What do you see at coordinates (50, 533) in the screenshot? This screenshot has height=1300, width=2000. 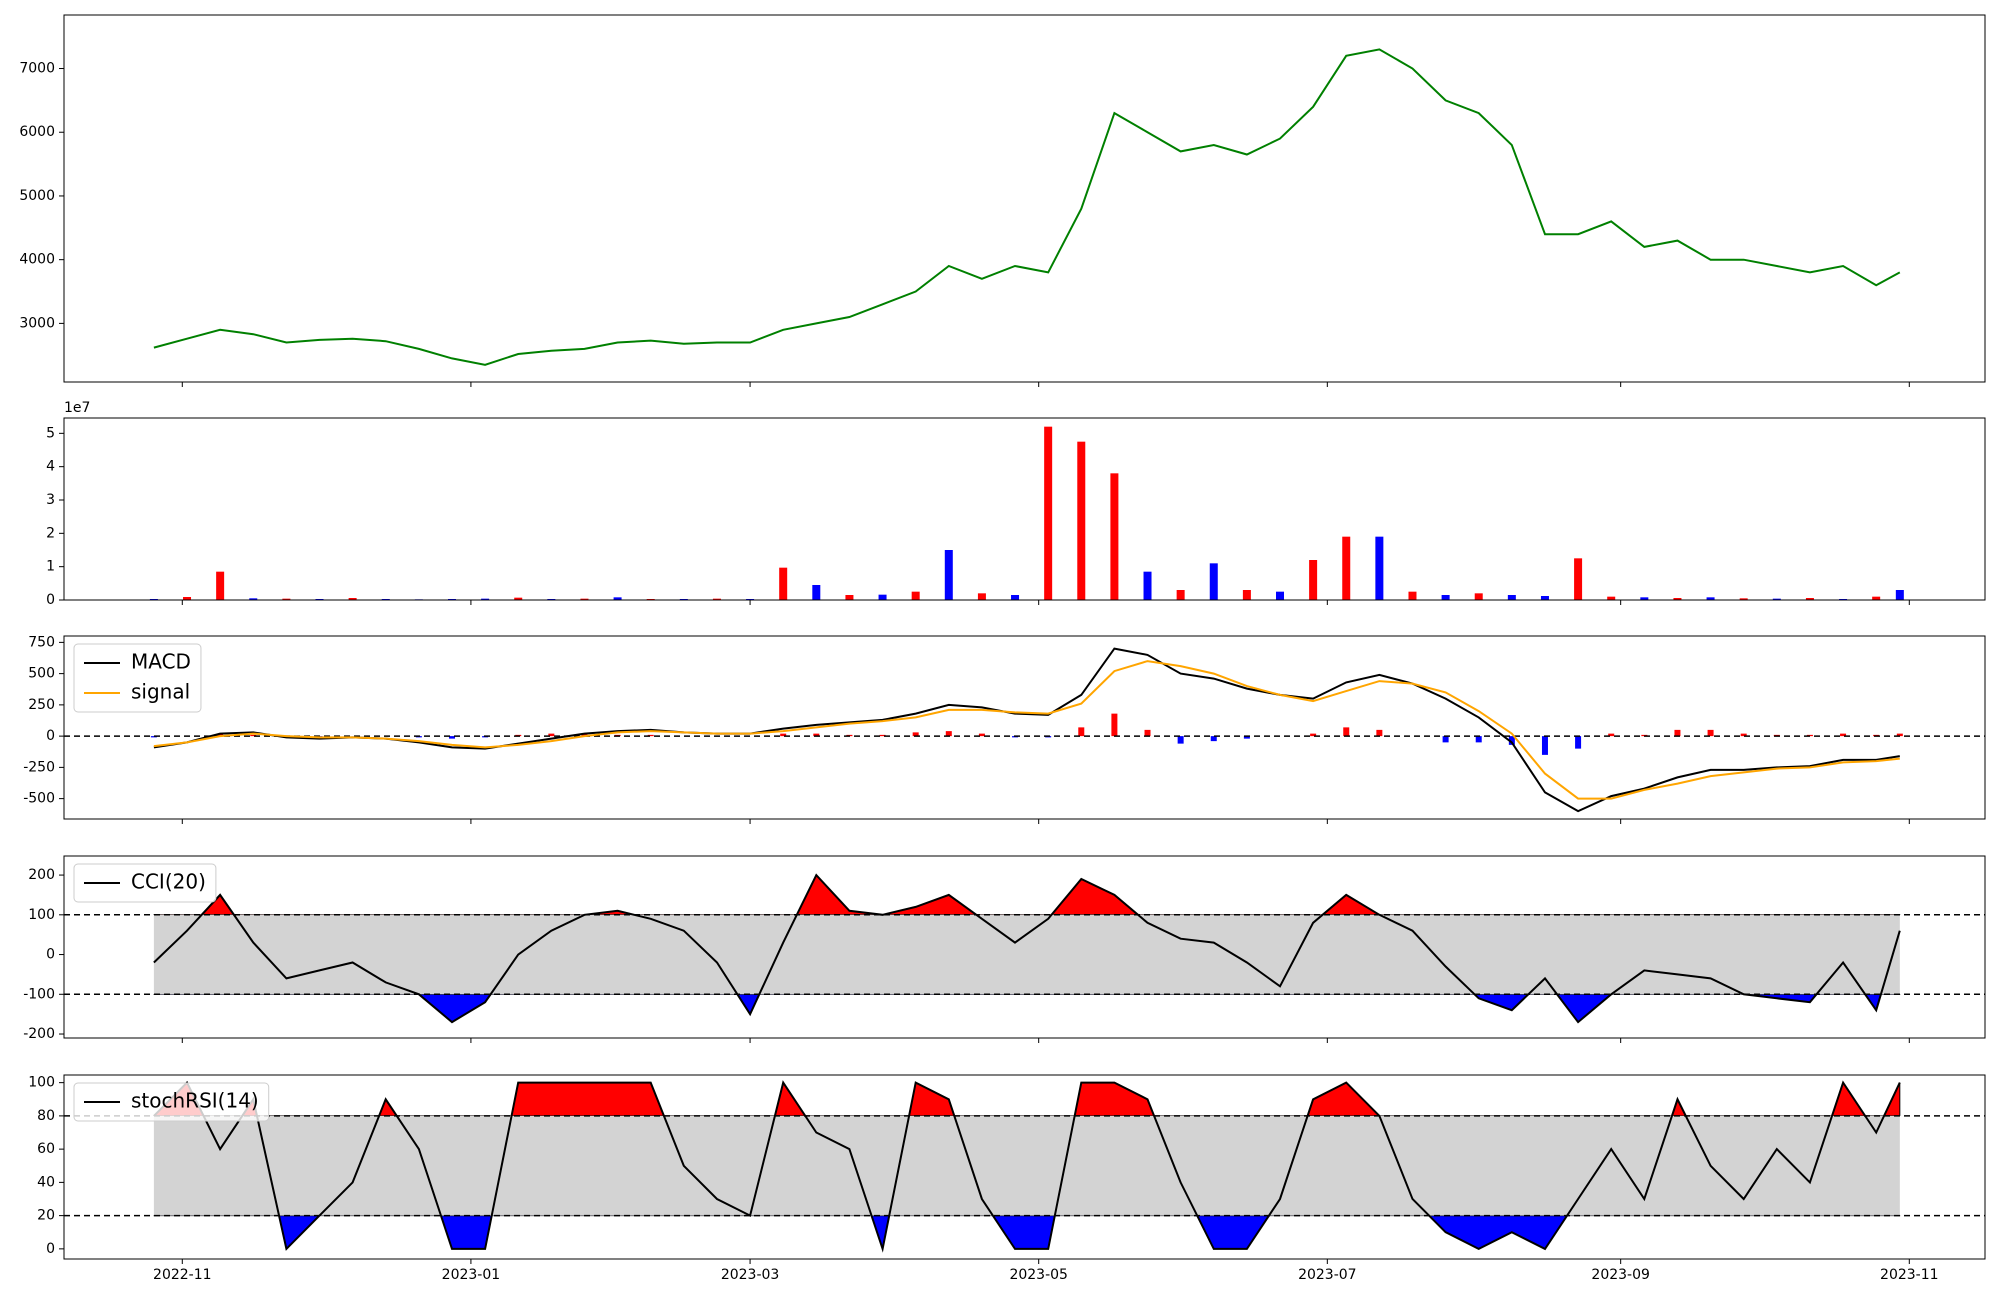 I see `y-tick-label: 2` at bounding box center [50, 533].